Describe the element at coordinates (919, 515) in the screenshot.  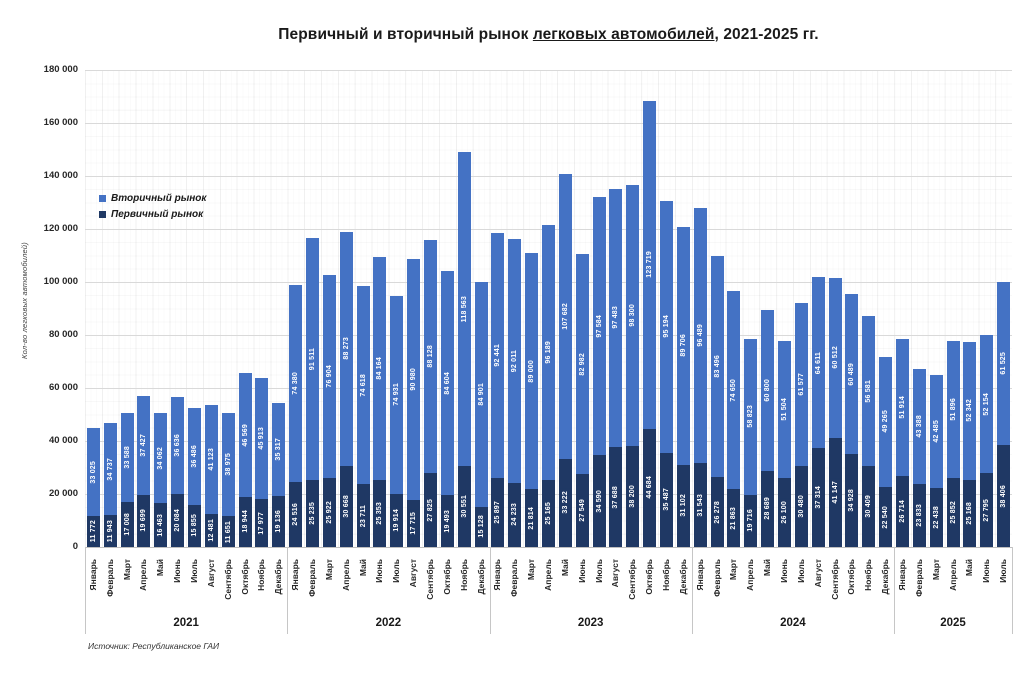
I see `bar-value-label: 23 833` at that location.